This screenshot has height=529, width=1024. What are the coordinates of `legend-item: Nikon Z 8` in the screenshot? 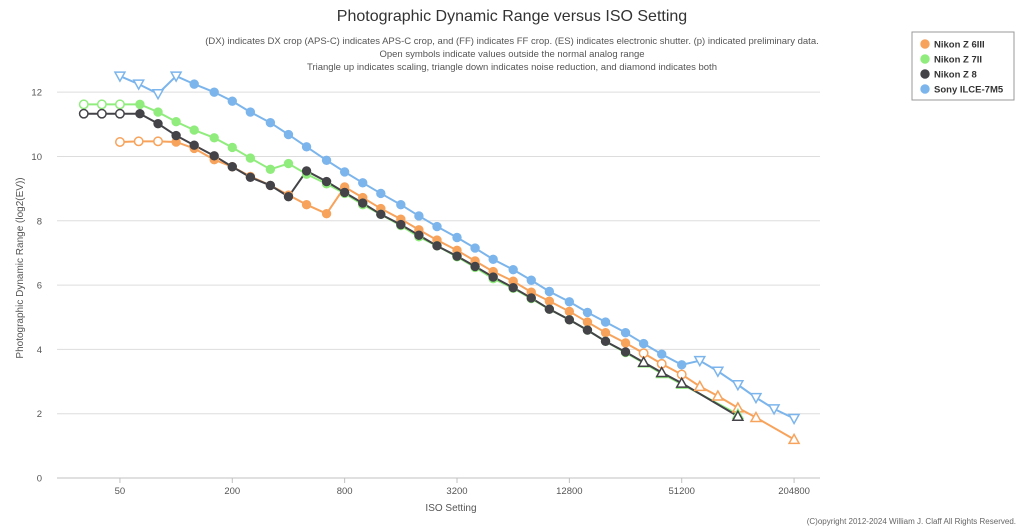 It's located at (955, 75).